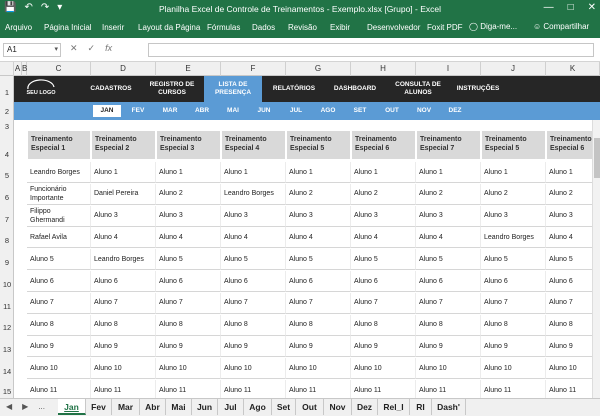  I want to click on month-jun: JUN, so click(264, 110).